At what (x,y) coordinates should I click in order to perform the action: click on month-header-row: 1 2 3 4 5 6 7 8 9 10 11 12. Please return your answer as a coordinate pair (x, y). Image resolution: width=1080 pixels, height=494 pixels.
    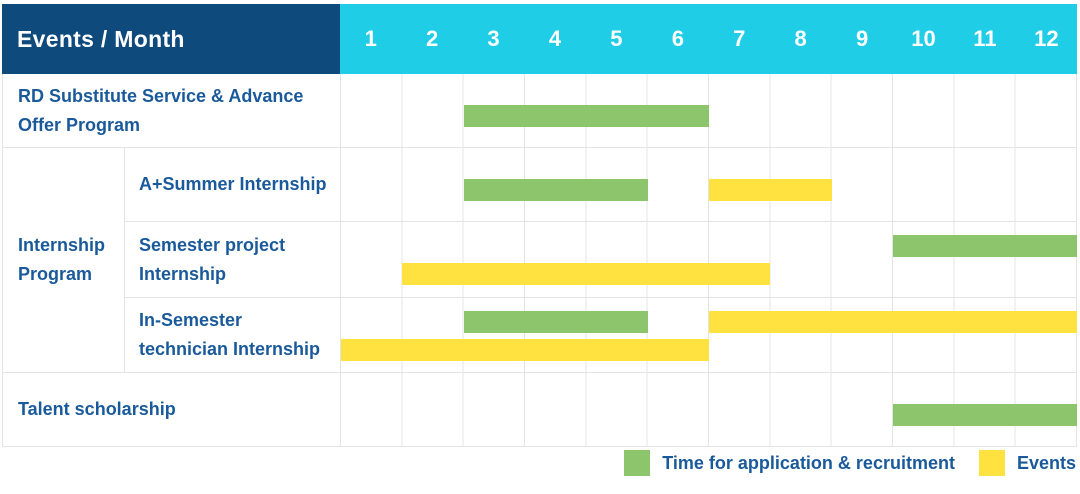
    Looking at the image, I should click on (708, 39).